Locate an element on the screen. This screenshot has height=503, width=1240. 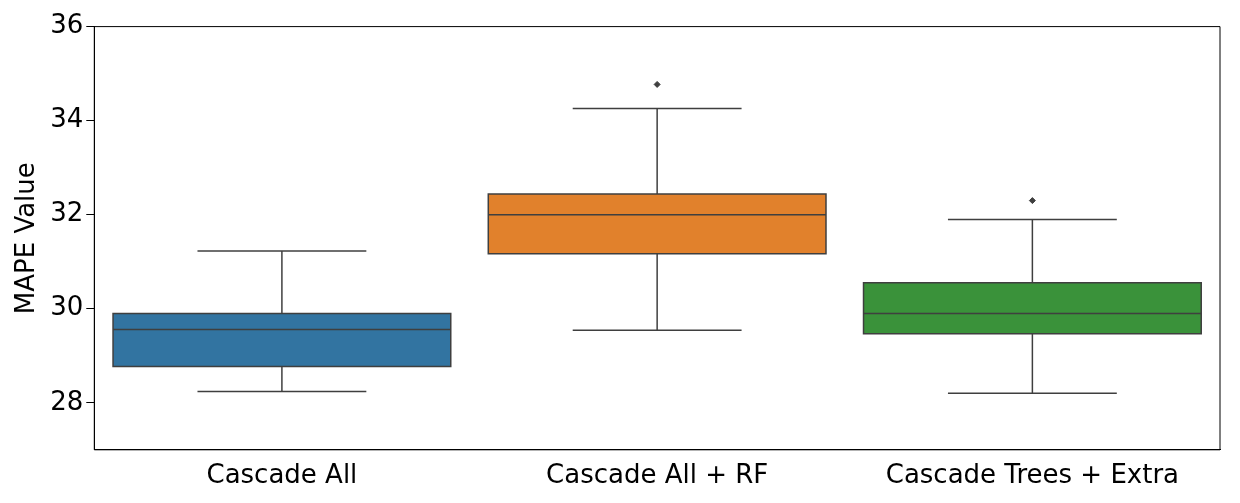
y-tick-label: 32 is located at coordinates (67, 212).